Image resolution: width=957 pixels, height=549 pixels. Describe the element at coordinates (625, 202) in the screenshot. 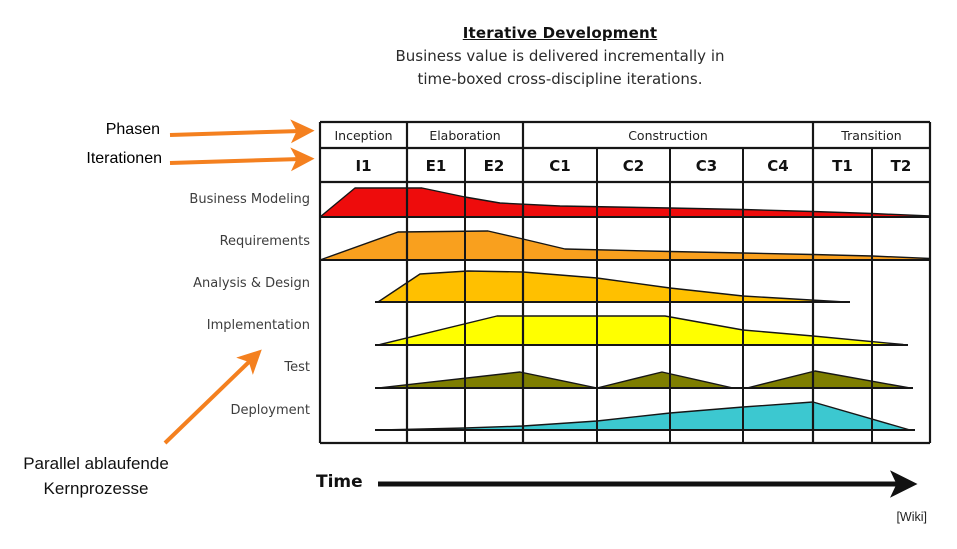

I see `hump-business-modeling` at that location.